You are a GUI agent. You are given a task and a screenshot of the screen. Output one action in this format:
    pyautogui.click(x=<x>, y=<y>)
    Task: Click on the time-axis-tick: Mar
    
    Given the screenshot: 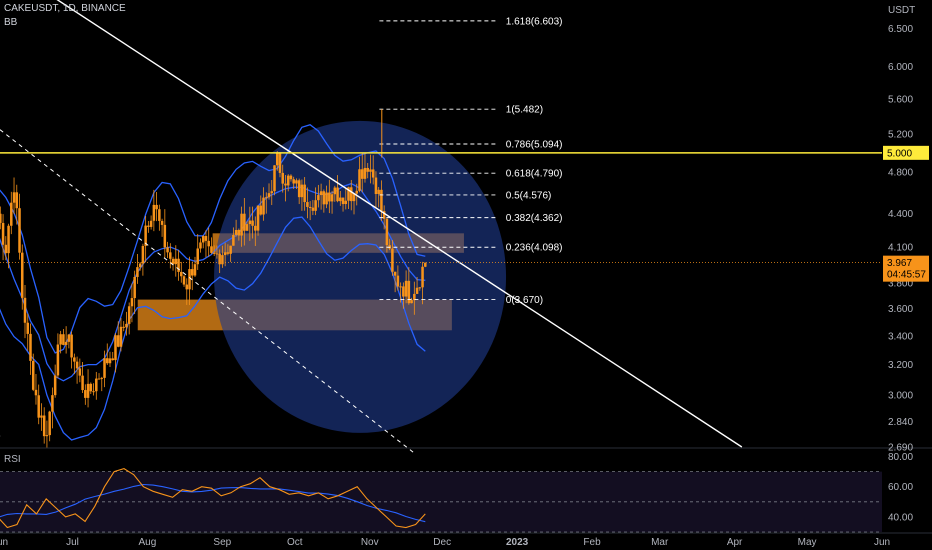 What is the action you would take?
    pyautogui.click(x=660, y=542)
    